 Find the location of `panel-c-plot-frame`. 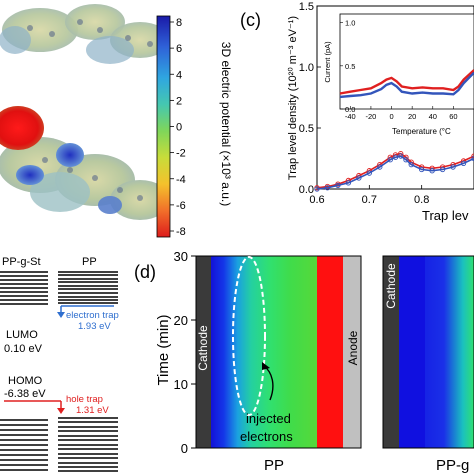

panel-c-plot-frame is located at coordinates (395, 97).